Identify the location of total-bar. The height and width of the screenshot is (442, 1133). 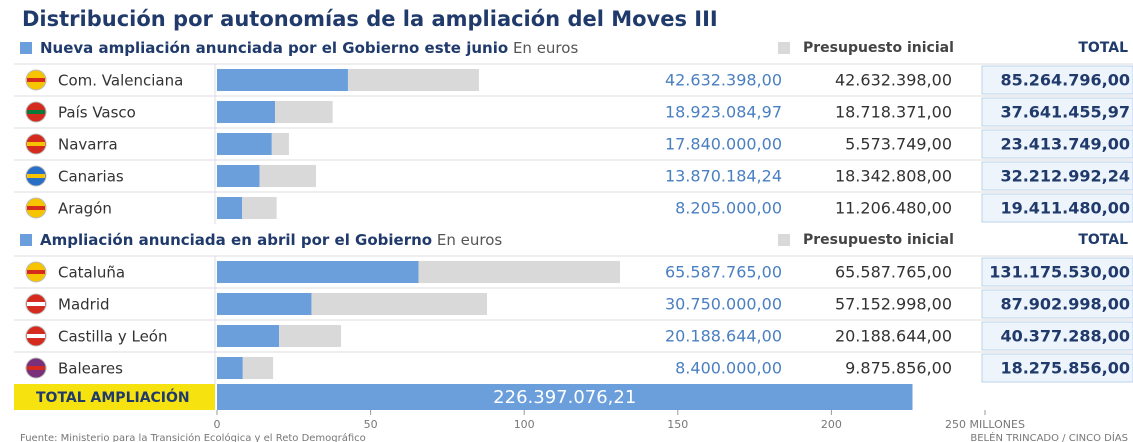
(565, 397).